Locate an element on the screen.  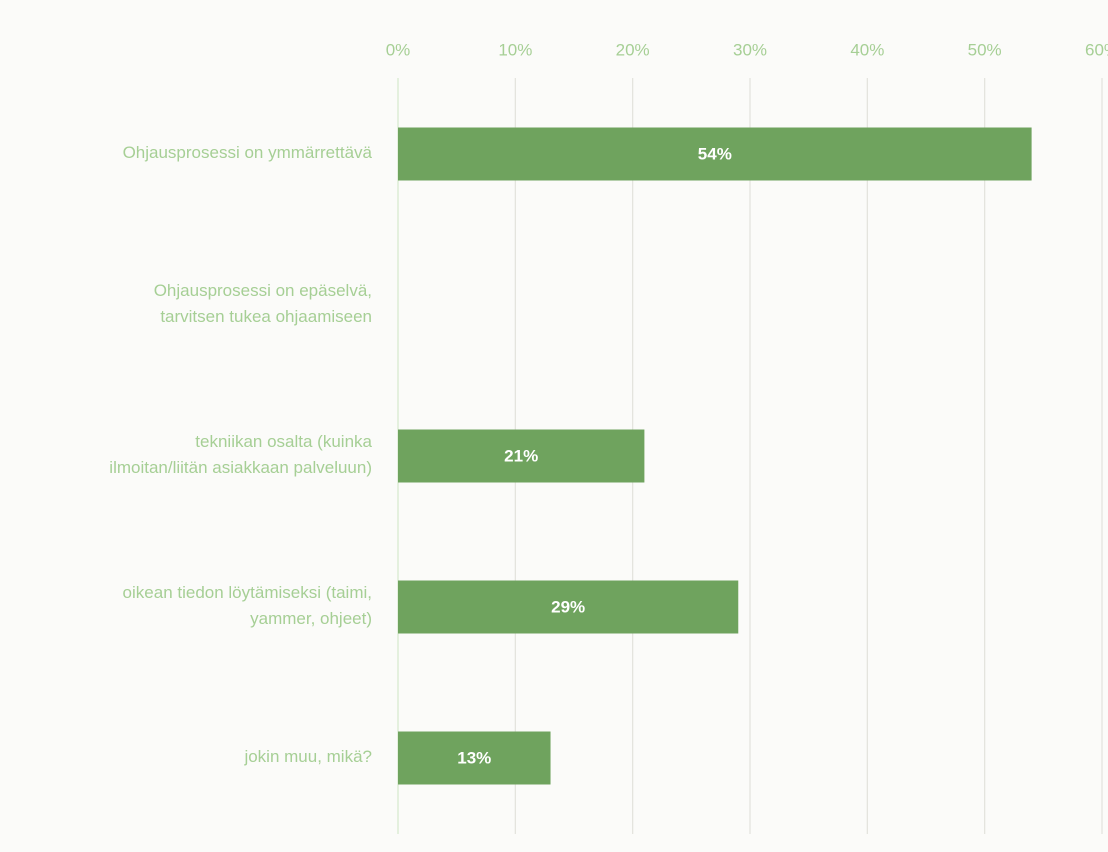
data-label: 21% is located at coordinates (521, 455).